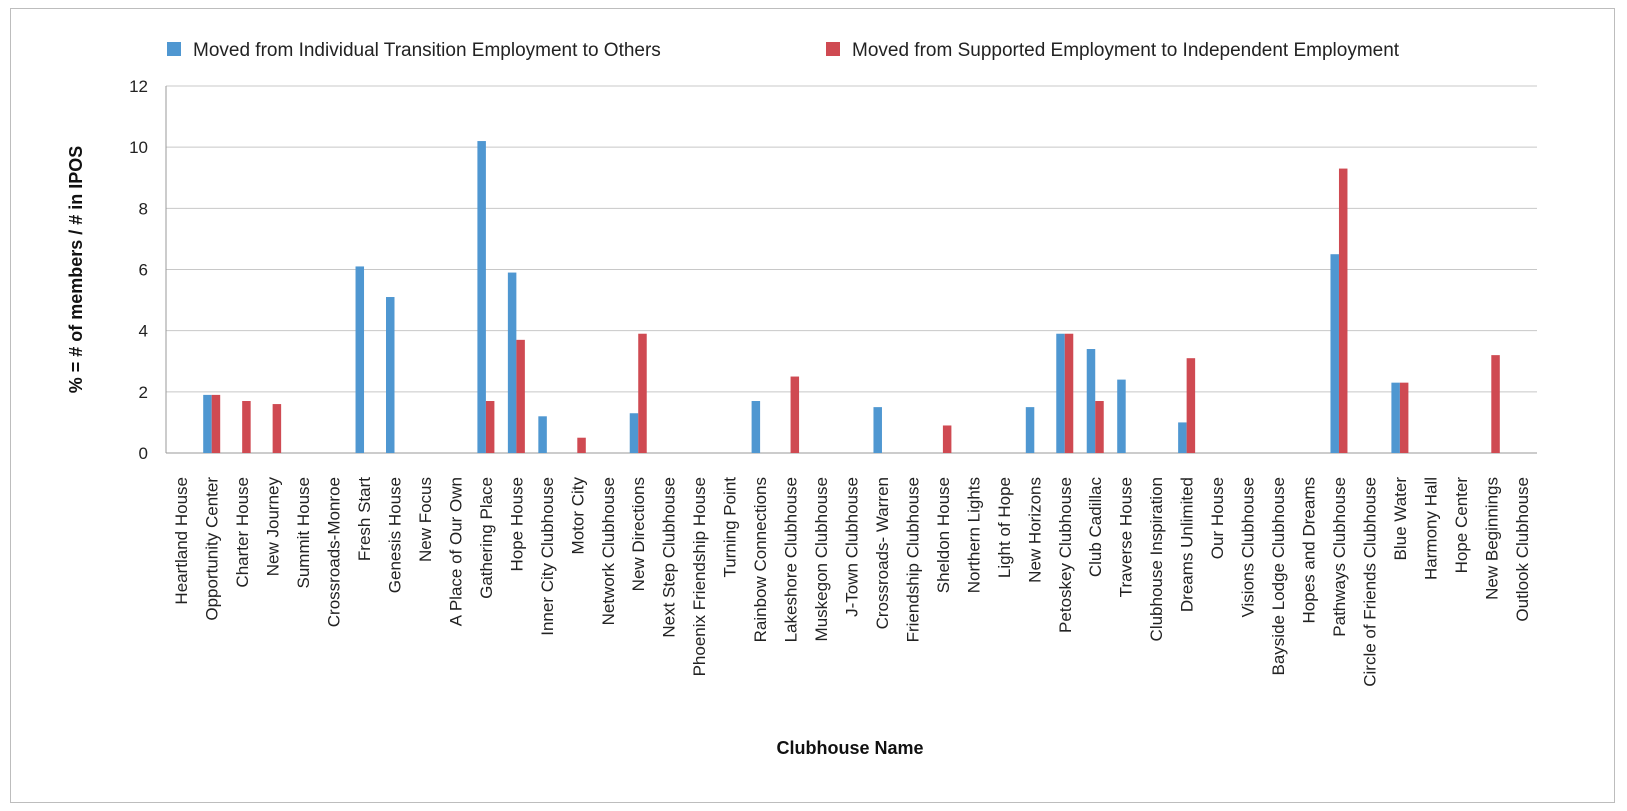 The width and height of the screenshot is (1627, 811). Describe the element at coordinates (608, 551) in the screenshot. I see `x-tick-label: Network Clubhouse` at that location.